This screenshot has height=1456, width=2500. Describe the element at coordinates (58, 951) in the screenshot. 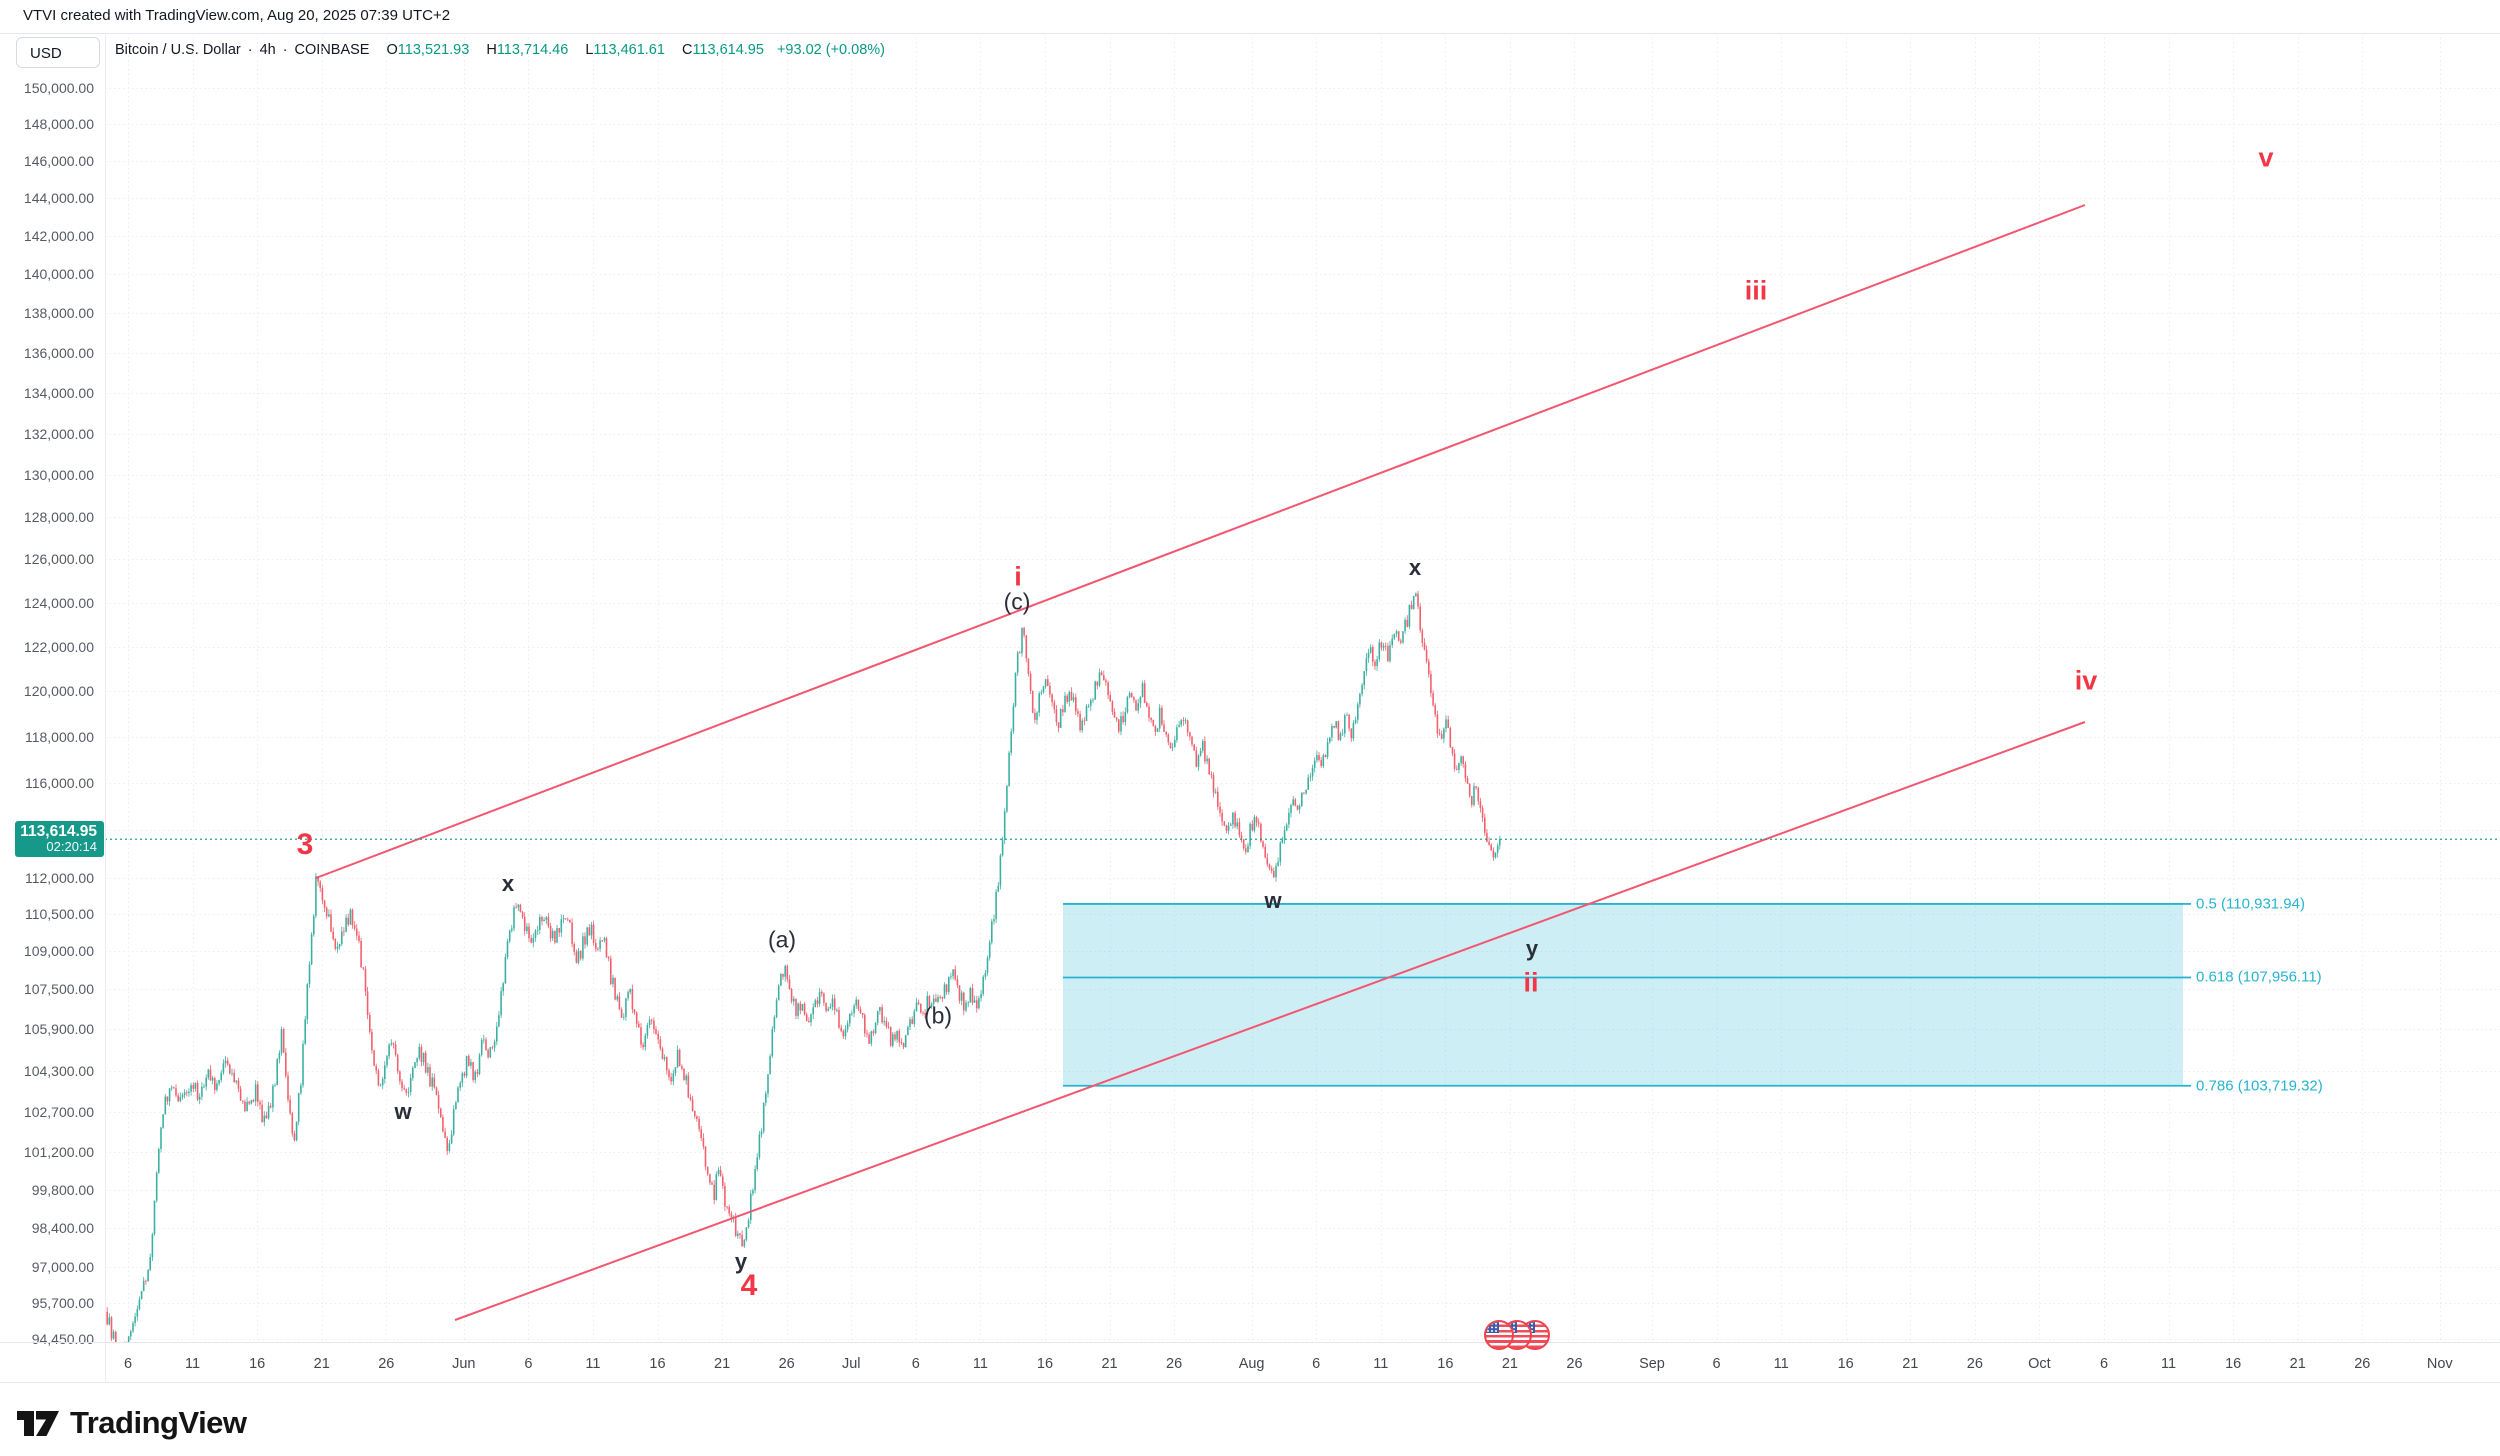

I see `price-axis-label: 109,000.00` at that location.